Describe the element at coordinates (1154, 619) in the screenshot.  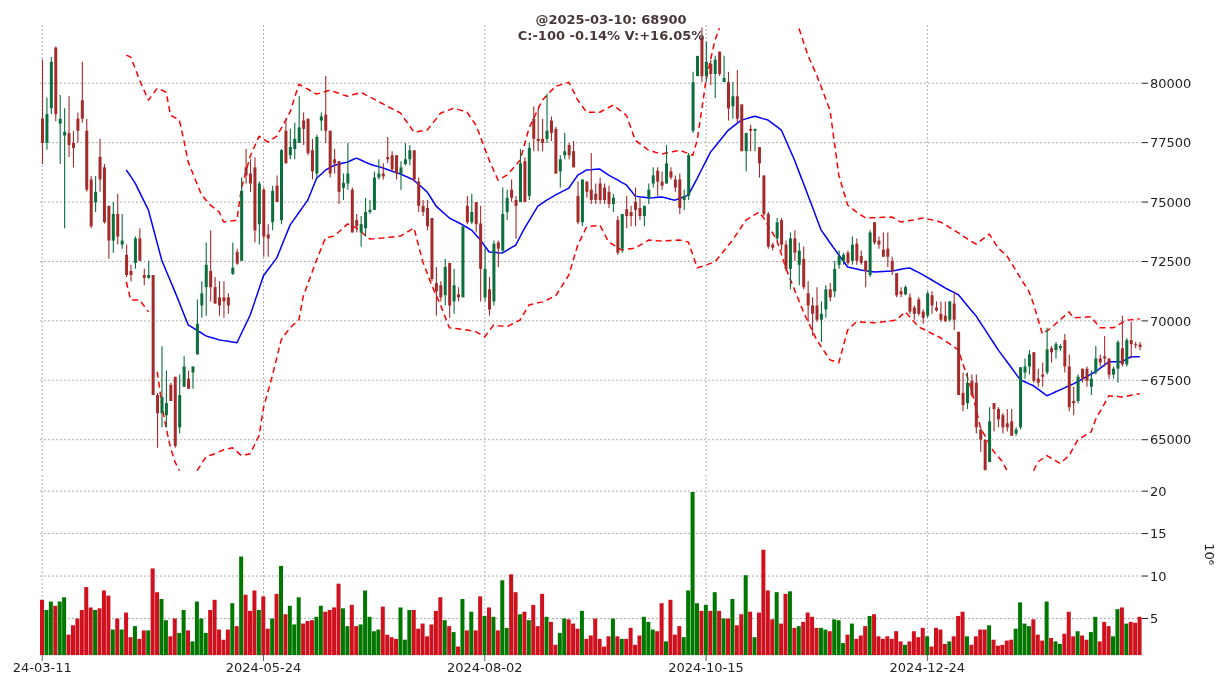
I see `y-tick-label: 5` at that location.